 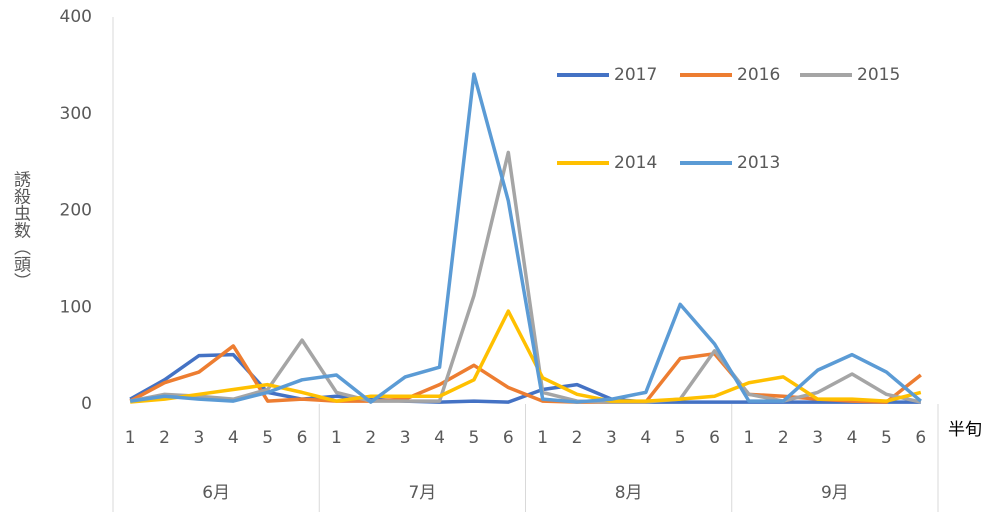 I want to click on group-label: 9月, so click(x=835, y=493).